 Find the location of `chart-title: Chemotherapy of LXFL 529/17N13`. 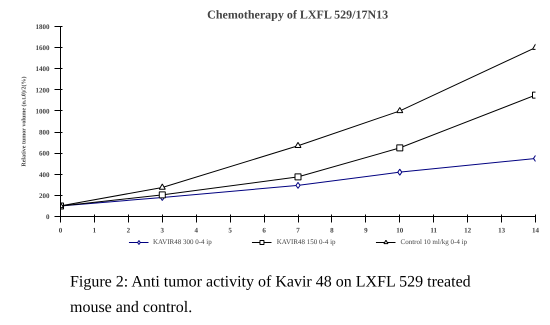

chart-title: Chemotherapy of LXFL 529/17N13 is located at coordinates (297, 15).